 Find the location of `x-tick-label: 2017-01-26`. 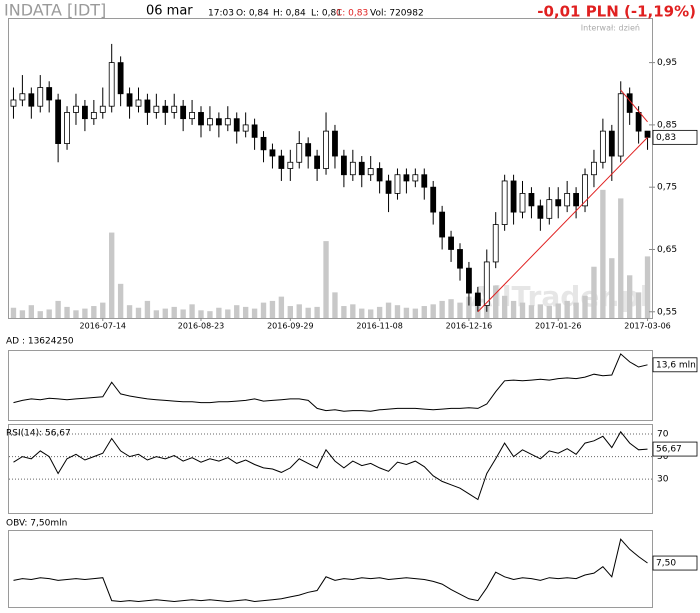

x-tick-label: 2017-01-26 is located at coordinates (558, 326).